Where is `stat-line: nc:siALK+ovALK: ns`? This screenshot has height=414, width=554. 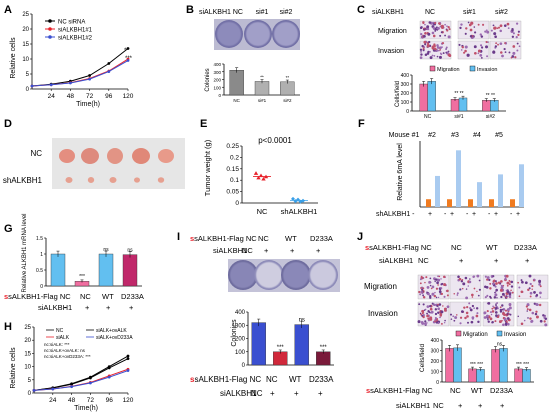 stat-line: nc:siALK+ovALK: ns is located at coordinates (65, 350).